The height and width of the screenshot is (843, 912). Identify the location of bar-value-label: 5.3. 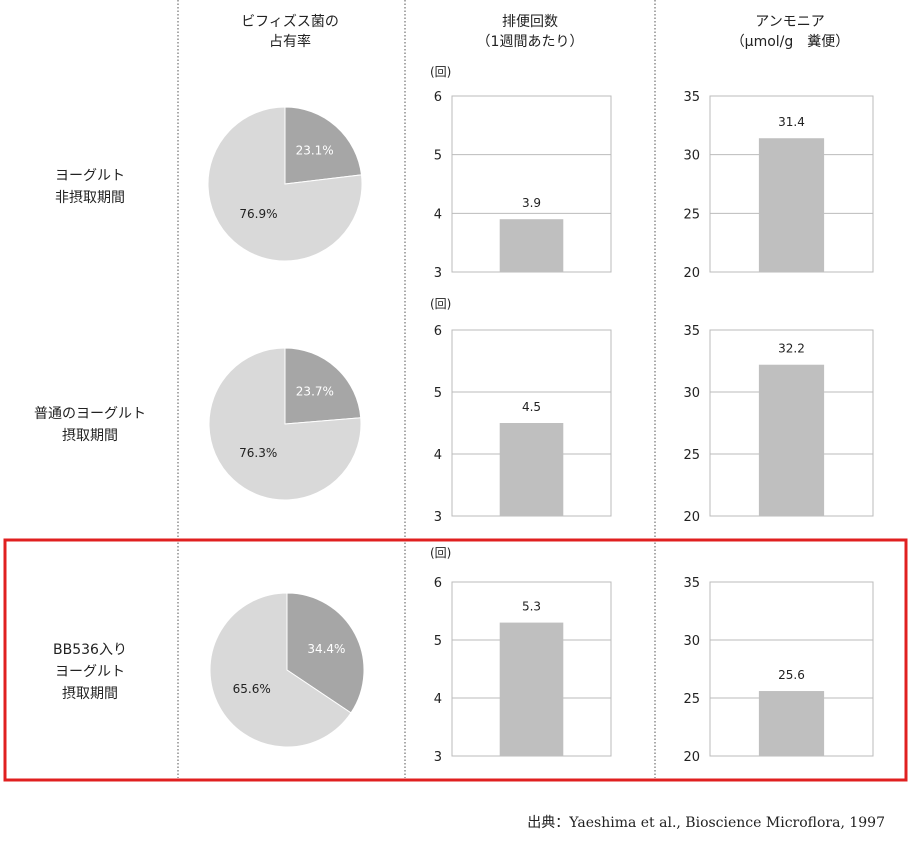
(531, 607).